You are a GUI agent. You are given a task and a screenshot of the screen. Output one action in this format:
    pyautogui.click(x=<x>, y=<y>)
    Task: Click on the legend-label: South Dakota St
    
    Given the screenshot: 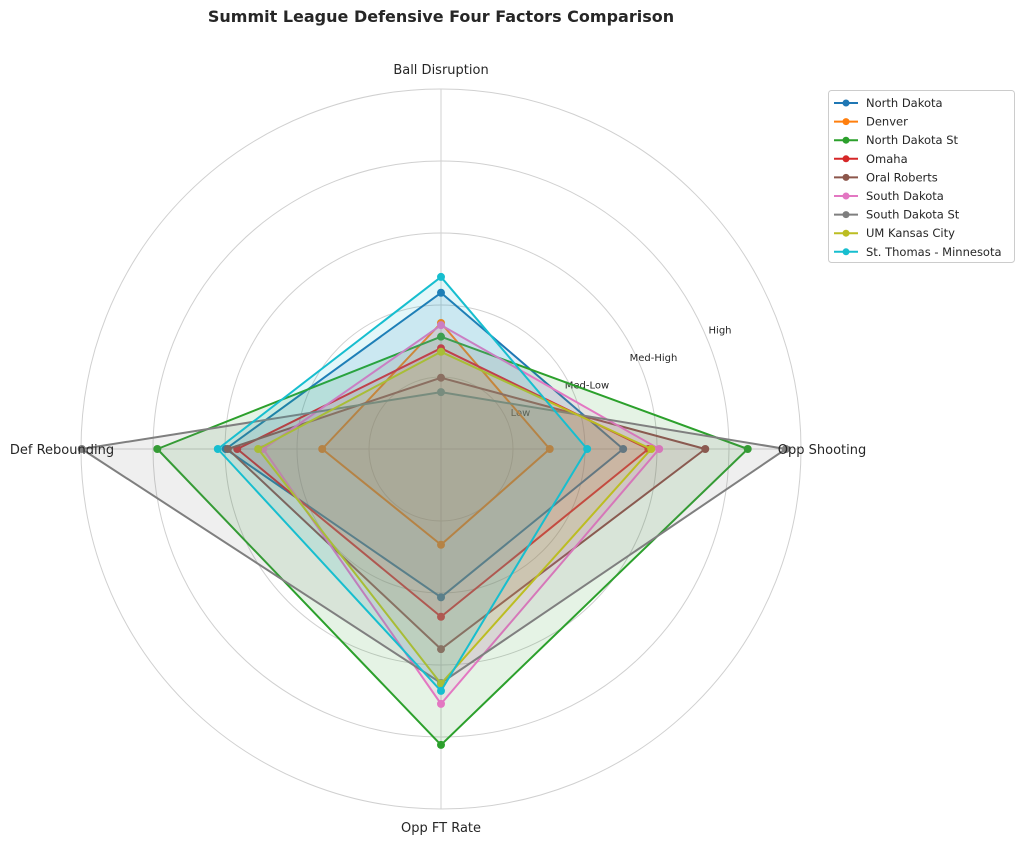 What is the action you would take?
    pyautogui.click(x=913, y=215)
    